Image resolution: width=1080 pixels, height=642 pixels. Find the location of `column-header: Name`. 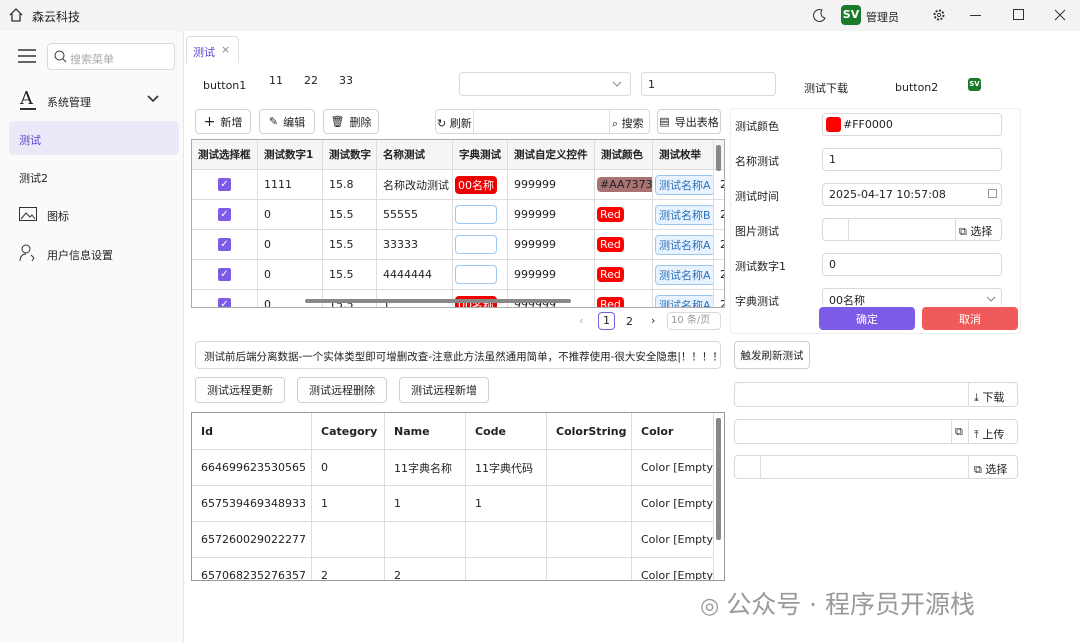

column-header: Name is located at coordinates (425, 431).